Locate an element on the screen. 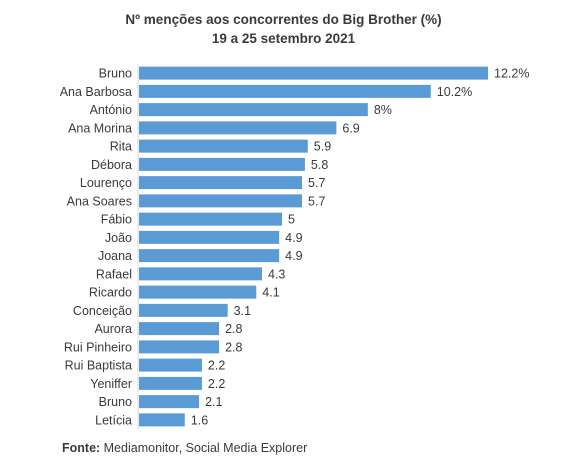  data-label: 5.9 is located at coordinates (322, 147).